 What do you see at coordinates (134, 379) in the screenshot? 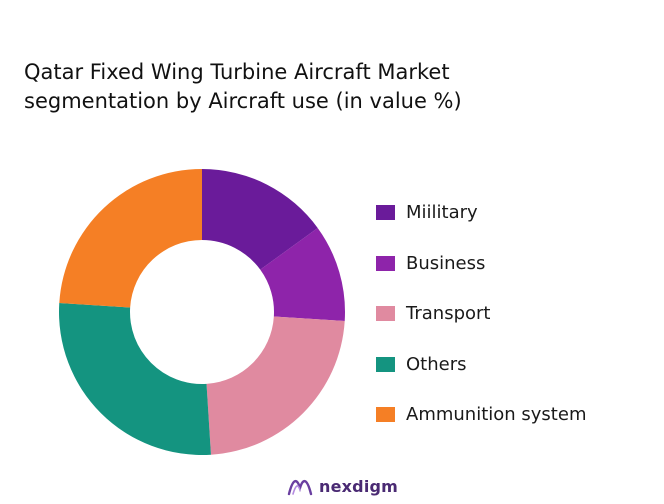
I see `donut-slice-others` at bounding box center [134, 379].